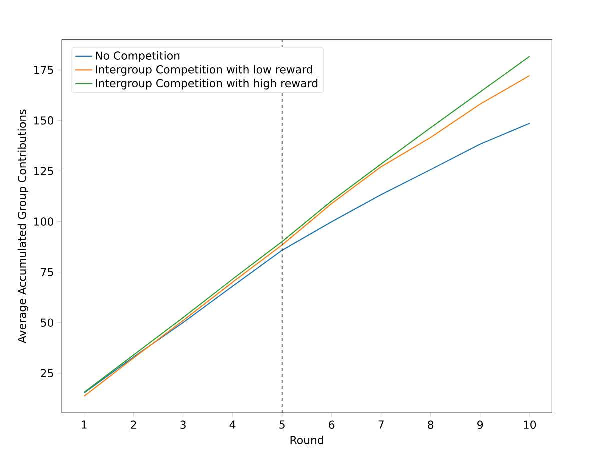 The image size is (609, 461). What do you see at coordinates (44, 222) in the screenshot?
I see `y-tick-label: 100` at bounding box center [44, 222].